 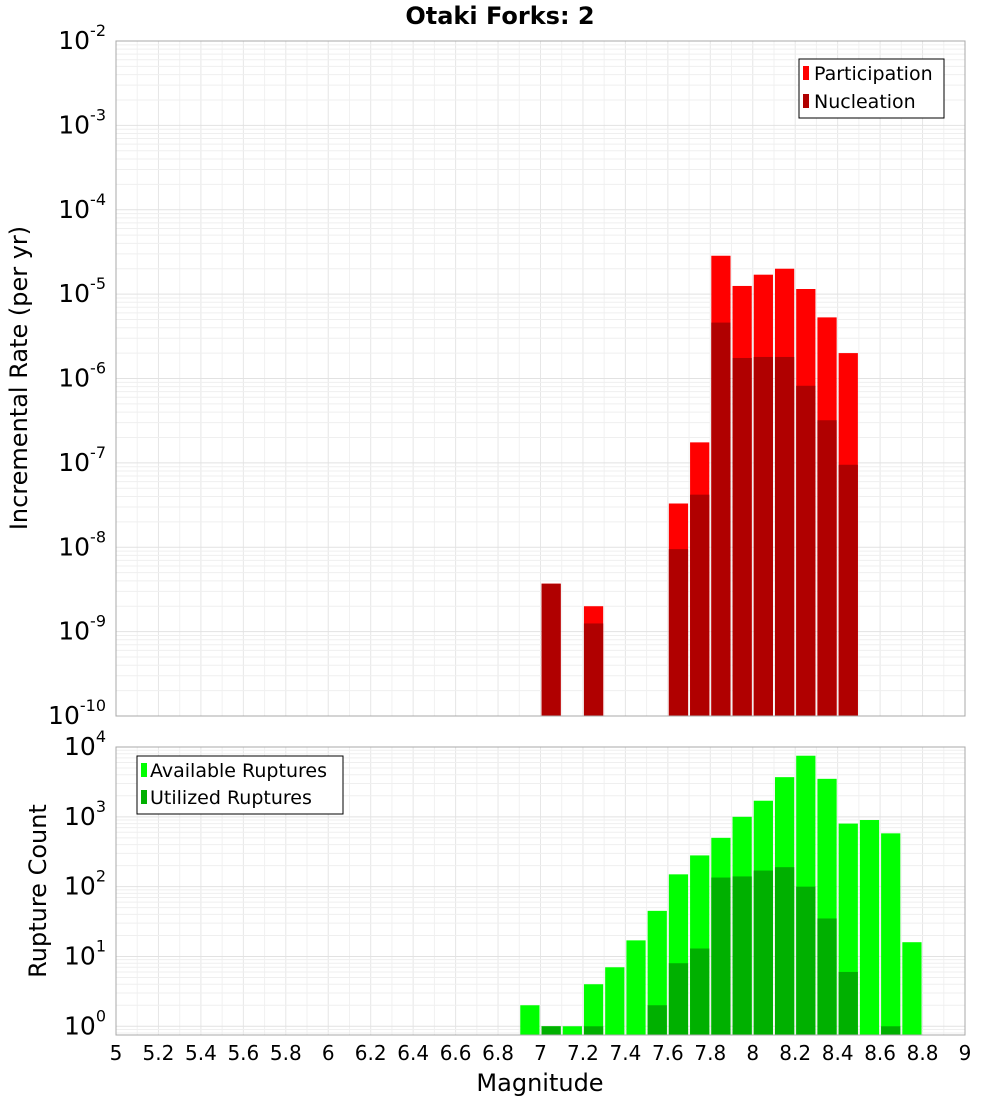 I want to click on x-tick-label: 7.2, so click(x=583, y=1053).